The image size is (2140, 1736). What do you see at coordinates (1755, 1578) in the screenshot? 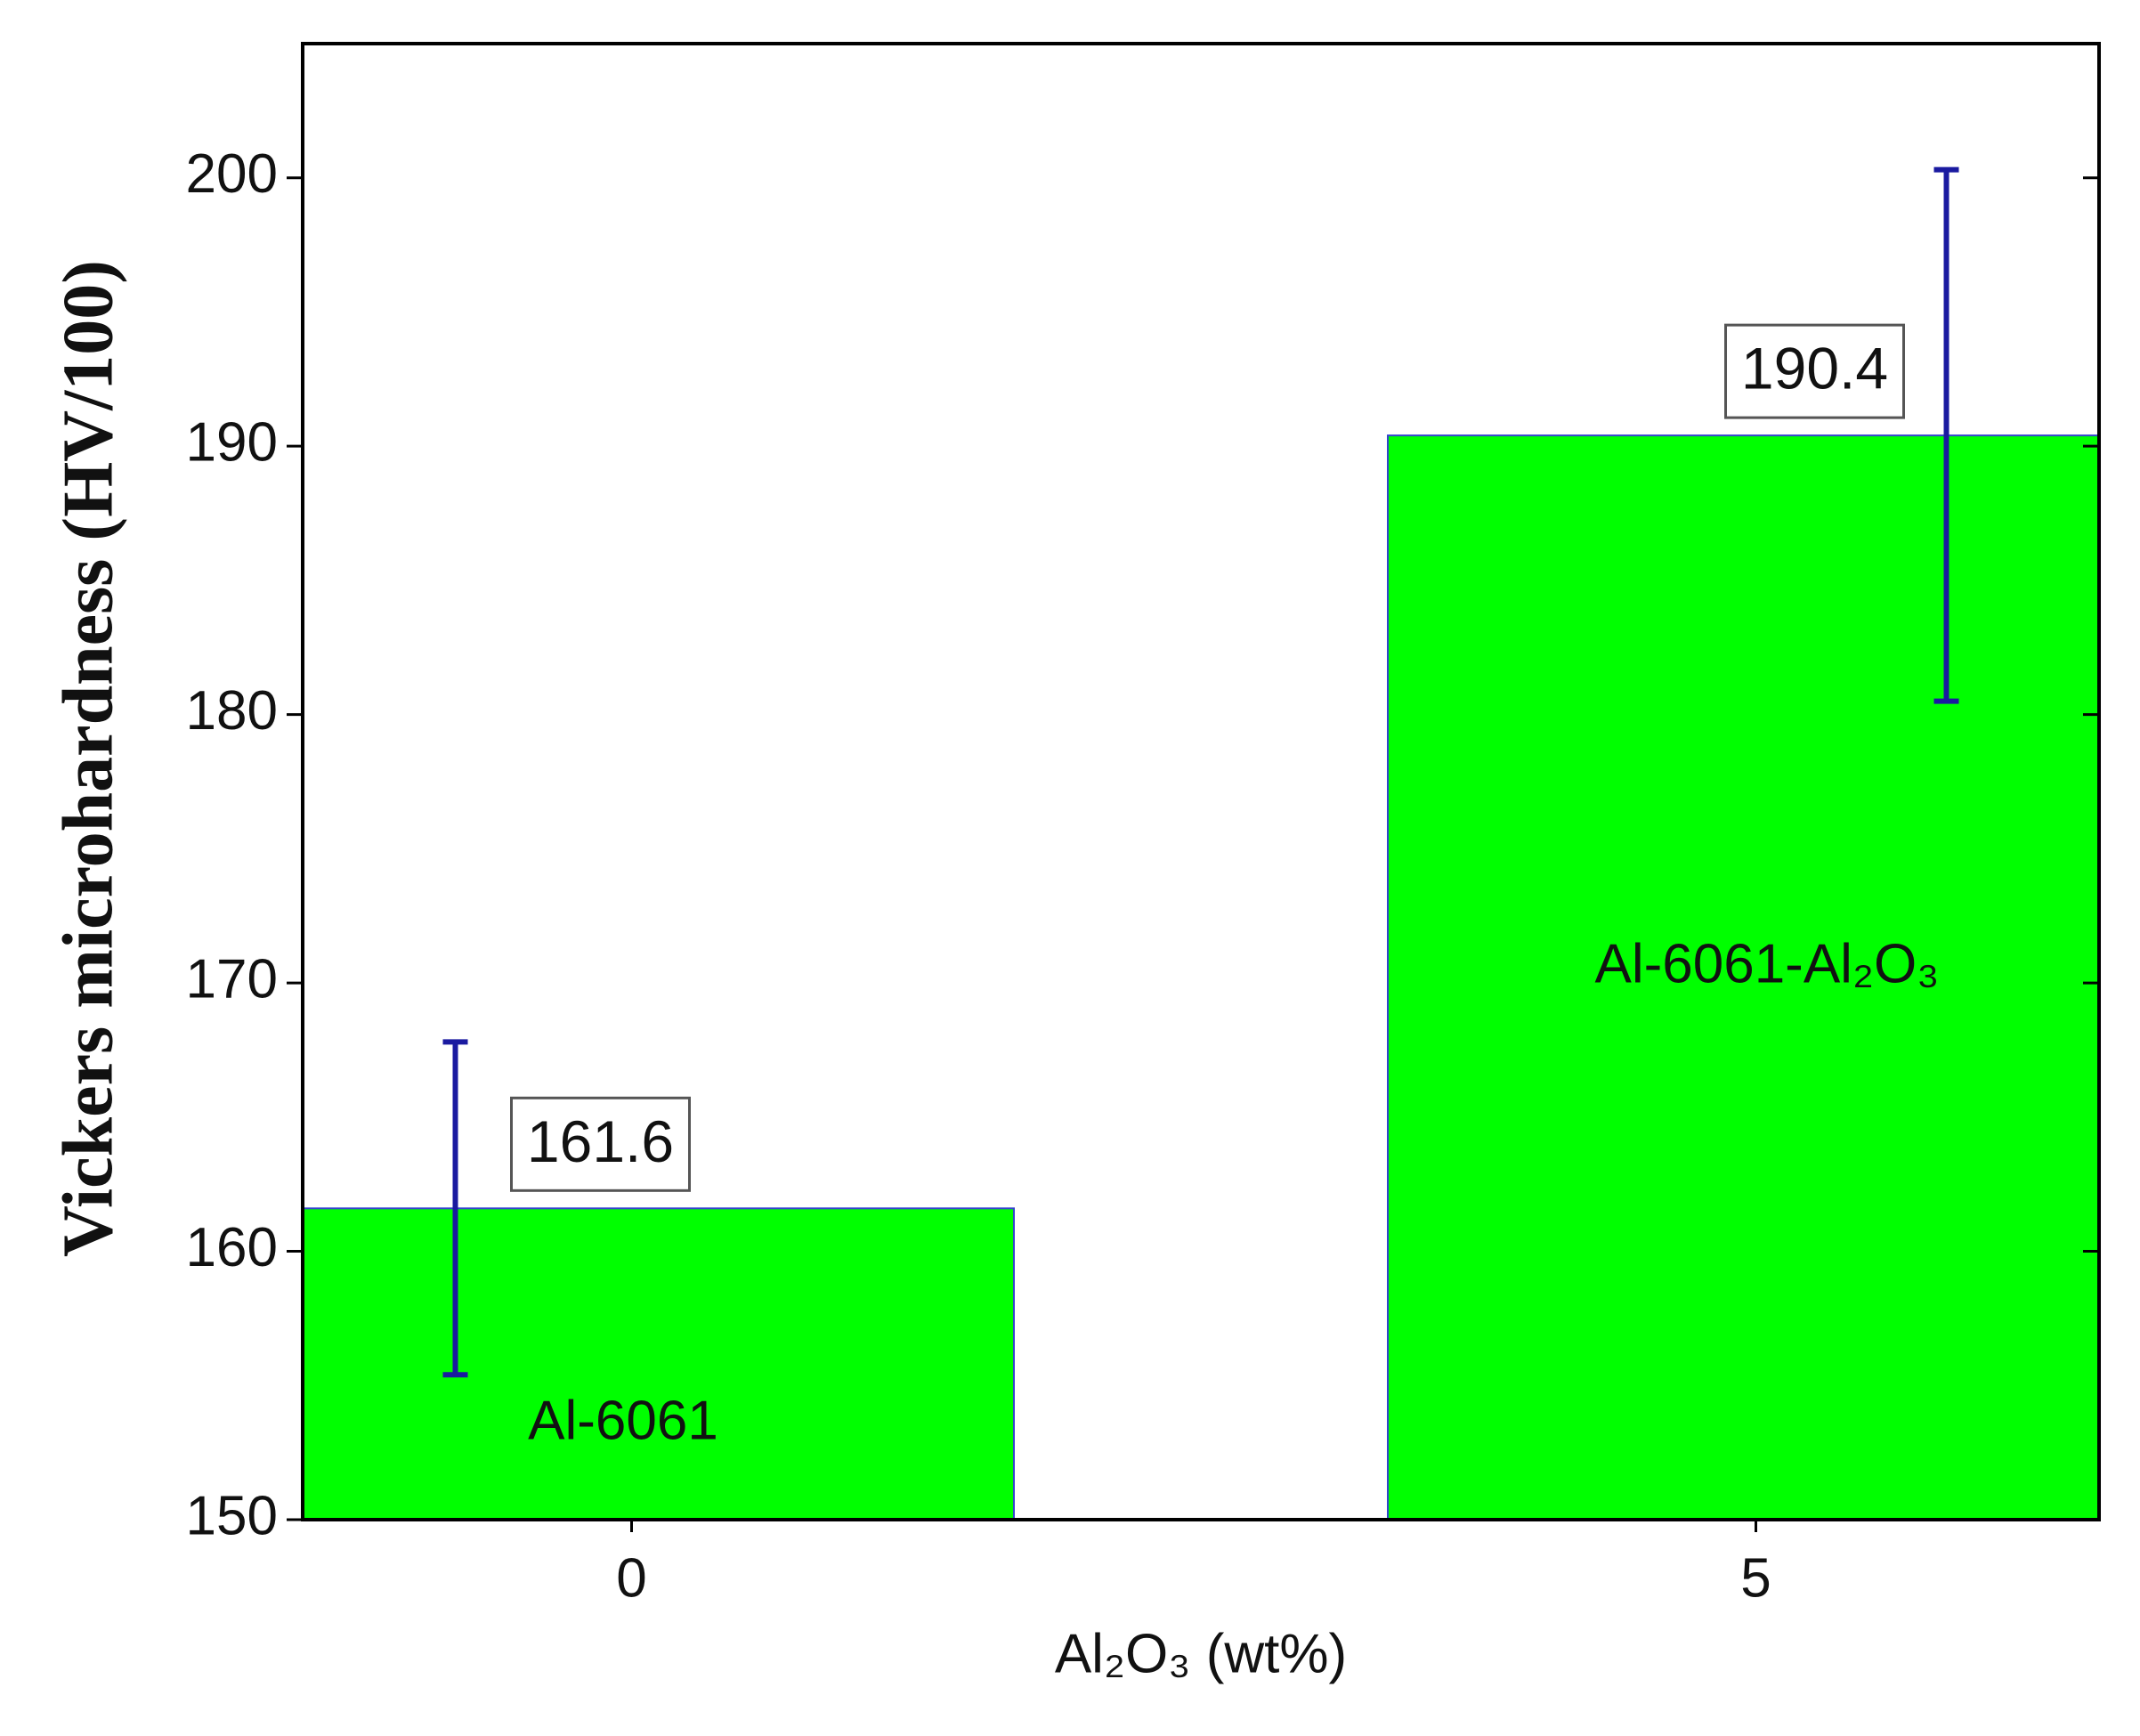
I see `x-tick-label: 5` at bounding box center [1755, 1578].